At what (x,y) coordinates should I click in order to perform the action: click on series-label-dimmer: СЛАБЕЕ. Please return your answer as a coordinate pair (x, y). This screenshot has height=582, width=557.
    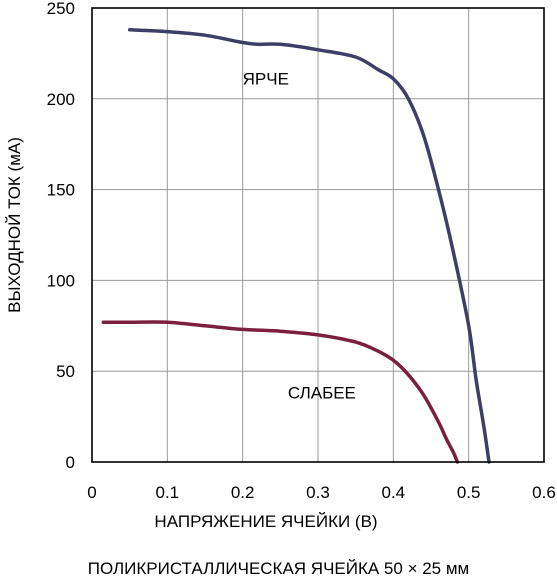
    Looking at the image, I should click on (322, 392).